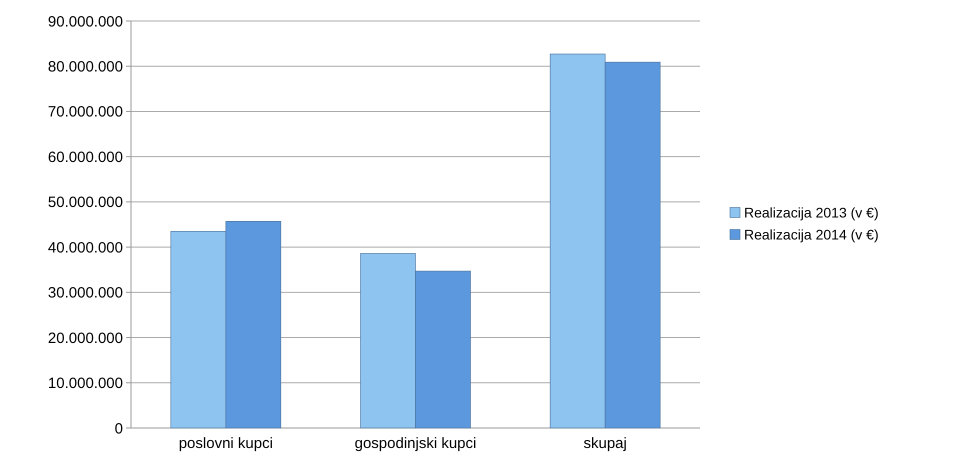  Describe the element at coordinates (85, 293) in the screenshot. I see `y-tick-label: 30.000.000` at that location.